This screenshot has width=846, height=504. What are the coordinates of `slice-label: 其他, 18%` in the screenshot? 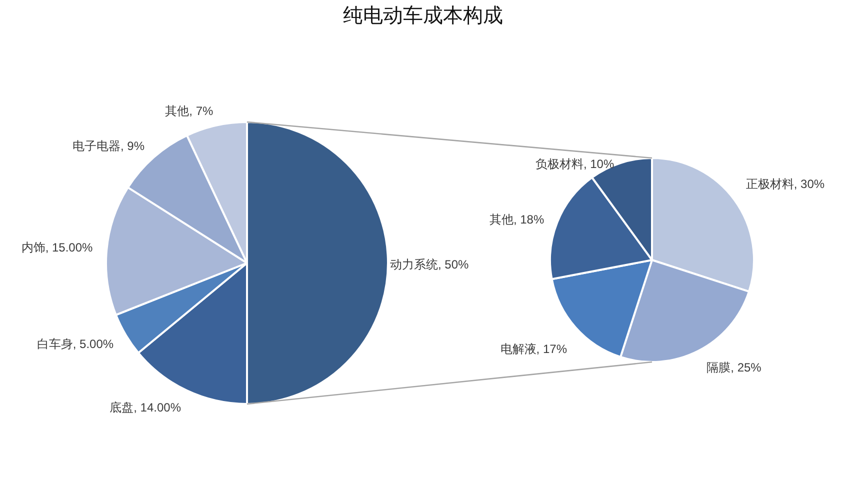 It's located at (516, 219).